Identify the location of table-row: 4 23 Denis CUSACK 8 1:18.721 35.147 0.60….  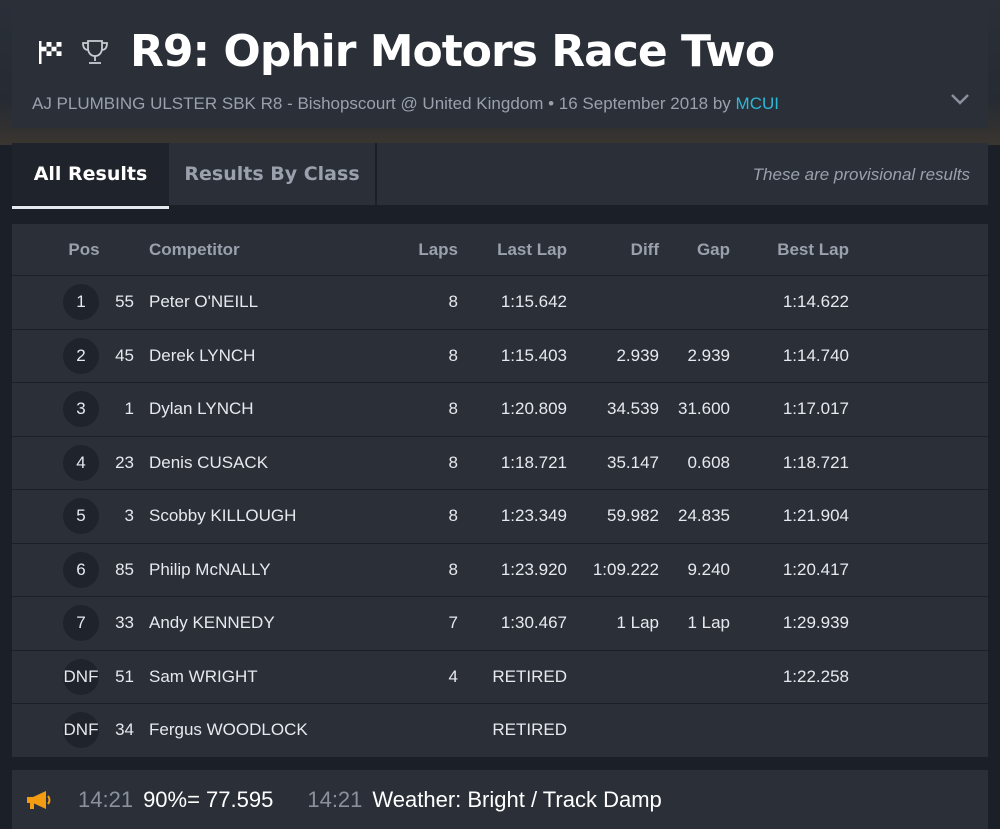
(500, 463).